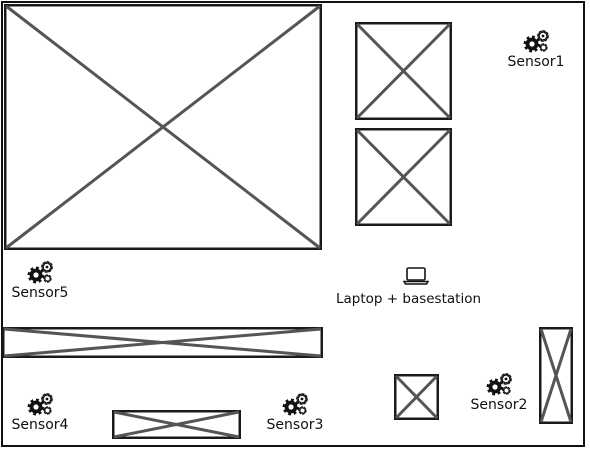  I want to click on image-placeholder-small-square, so click(416, 397).